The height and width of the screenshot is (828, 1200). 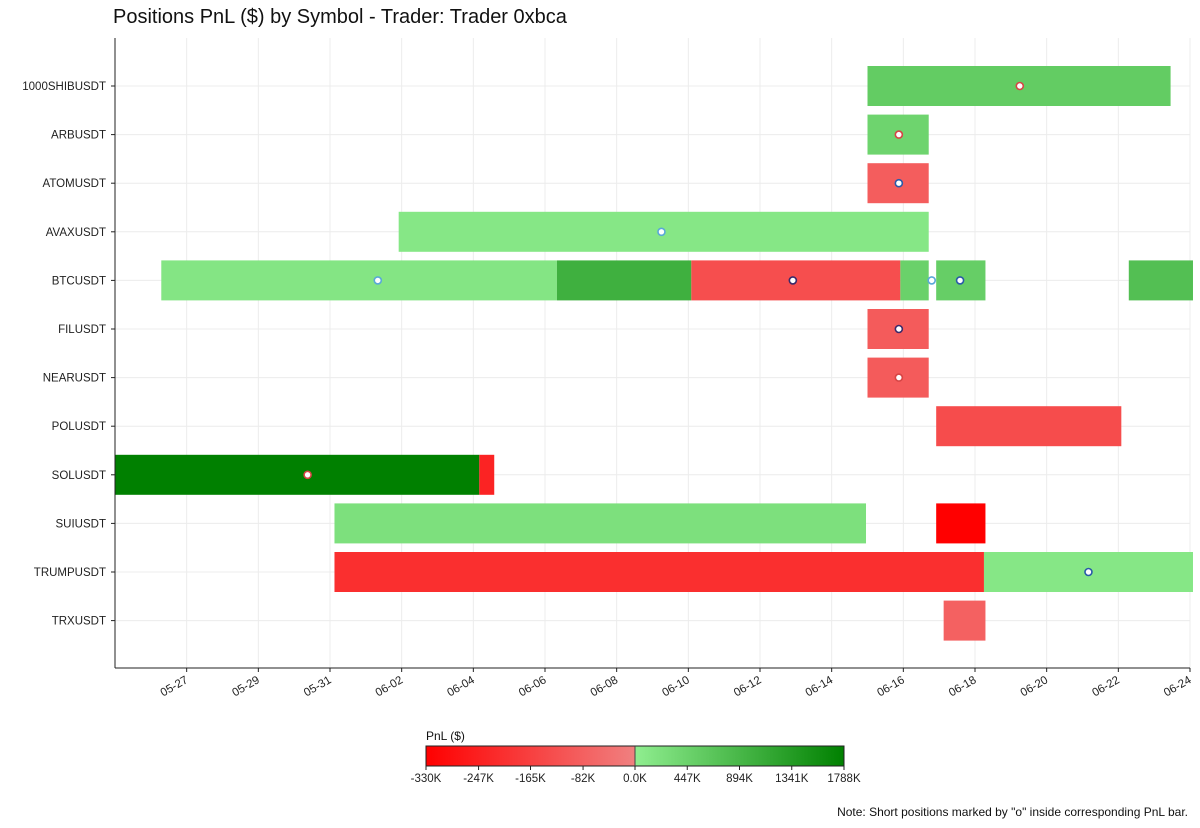 I want to click on y-tick-label: ARBUSDT, so click(x=78, y=136).